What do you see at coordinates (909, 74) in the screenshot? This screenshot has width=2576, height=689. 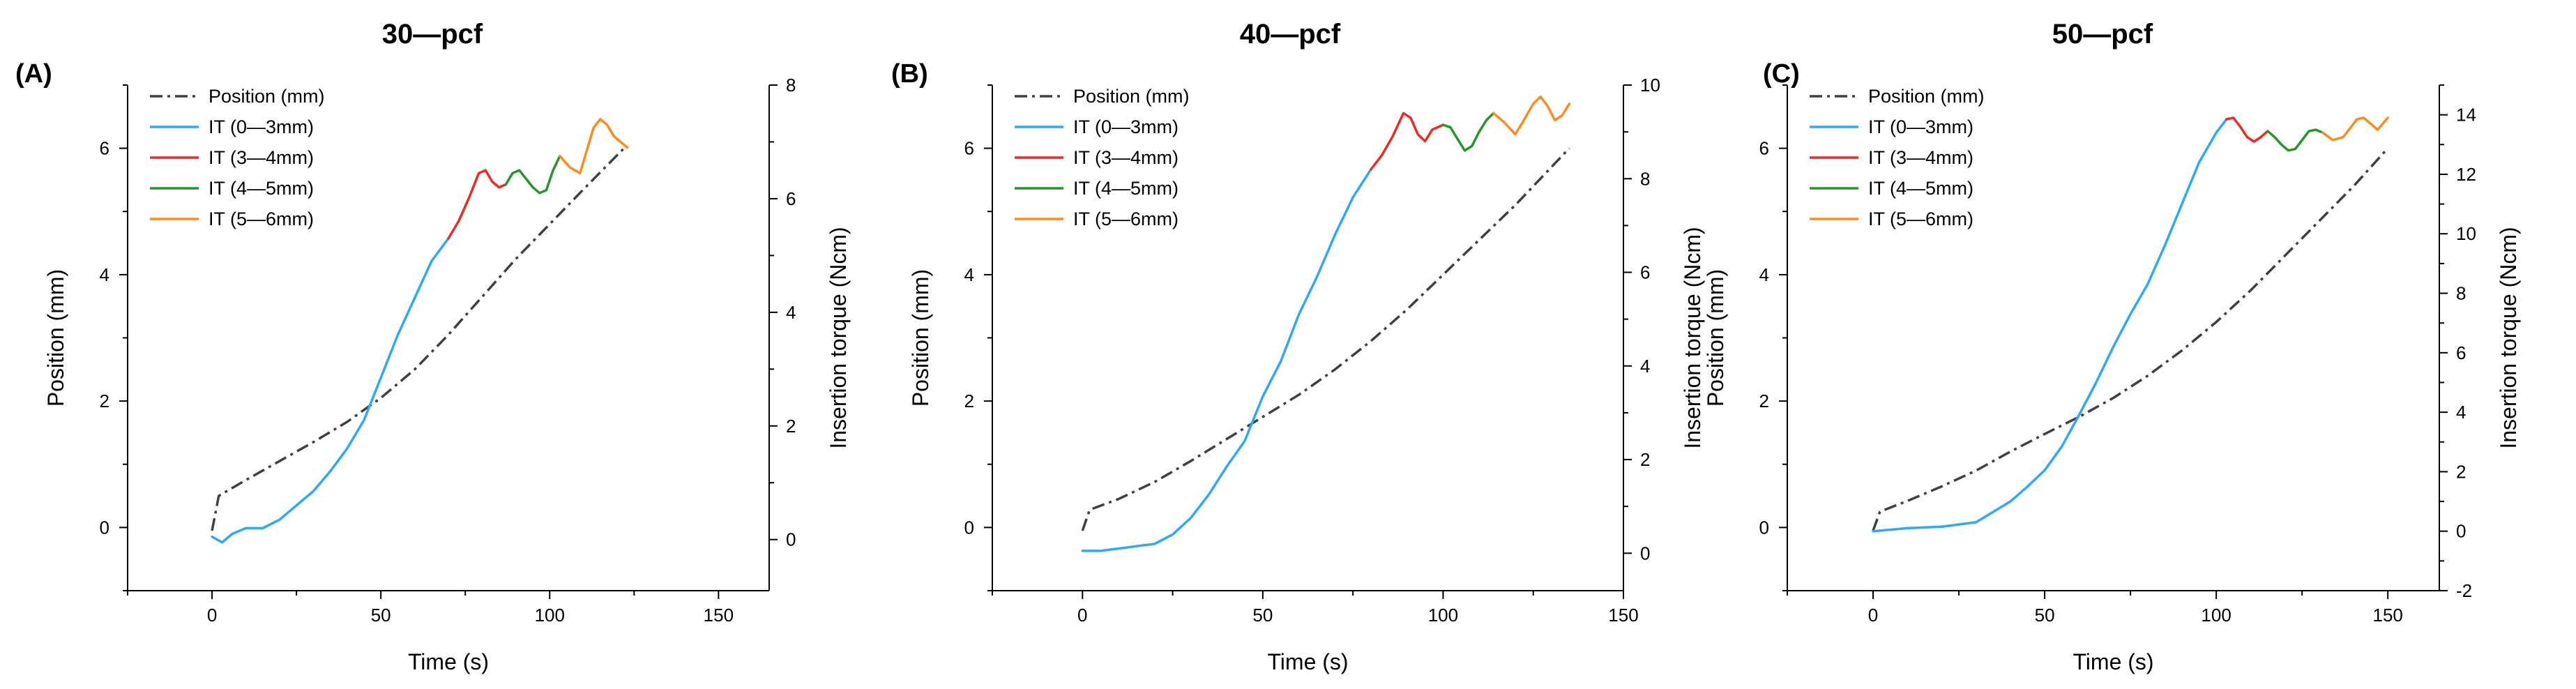 I see `panel-letter: (B)` at bounding box center [909, 74].